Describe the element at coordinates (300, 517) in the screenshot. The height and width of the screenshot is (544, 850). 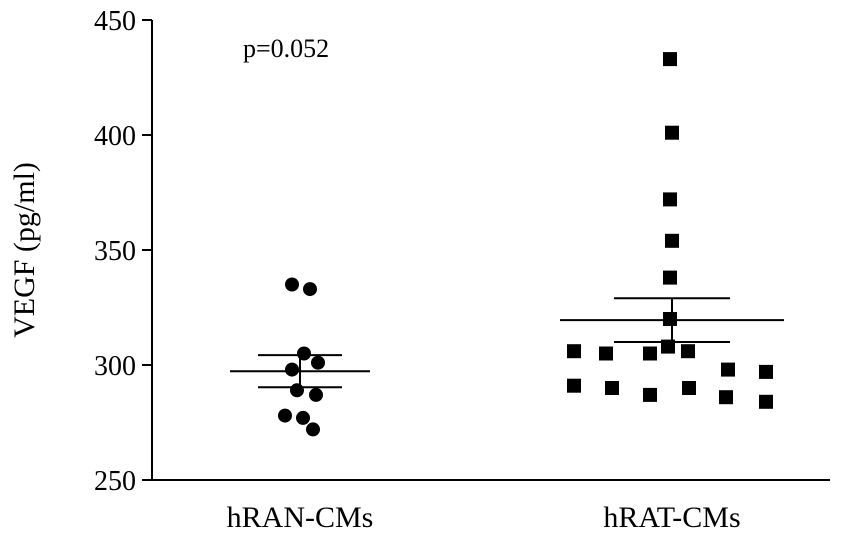
I see `x-category-label: hRAN-CMs` at that location.